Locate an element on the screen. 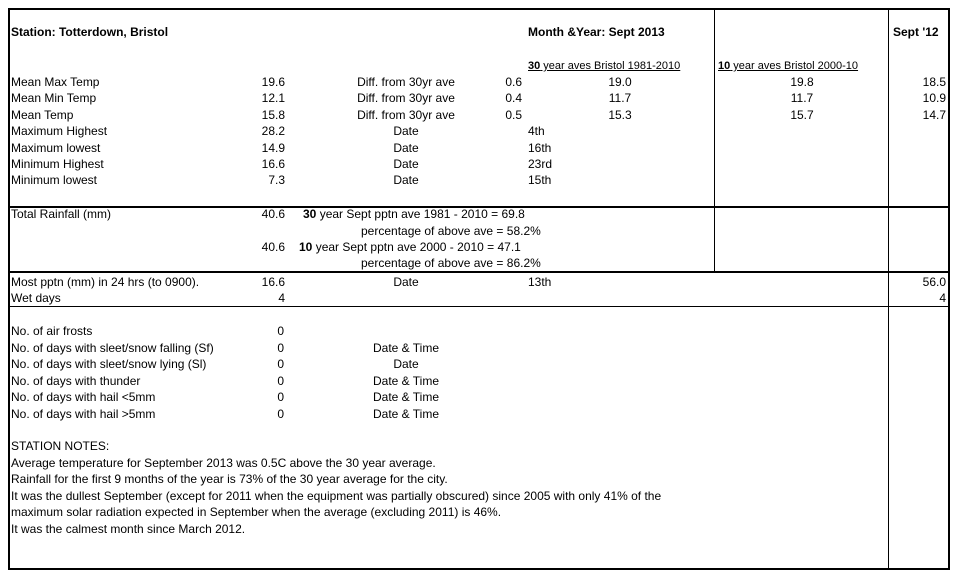 The width and height of the screenshot is (955, 579). ave30-header: 30 year aves Bristol 1981-2010 is located at coordinates (604, 66).